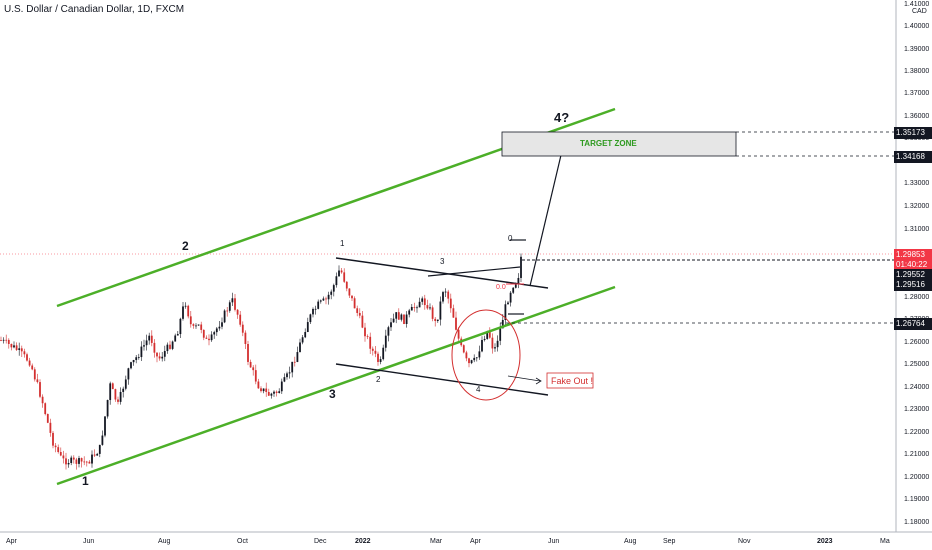 The height and width of the screenshot is (550, 932). Describe the element at coordinates (619, 144) in the screenshot. I see `target-zone-box` at that location.